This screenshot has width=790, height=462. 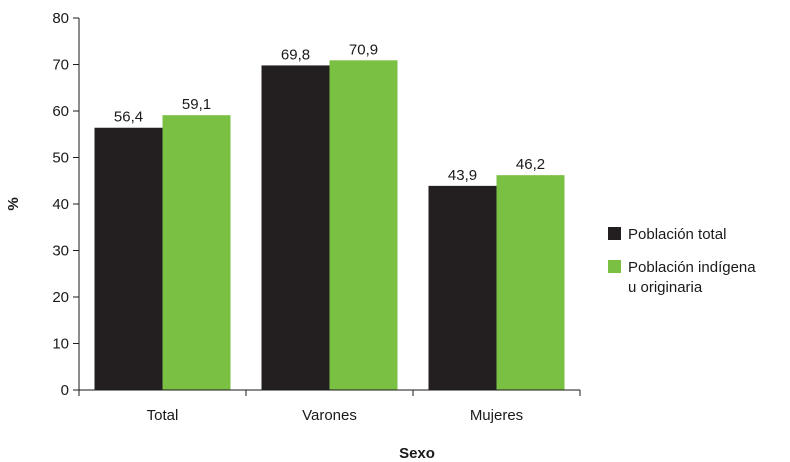 What do you see at coordinates (677, 234) in the screenshot?
I see `legend-label-series-1: Población total` at bounding box center [677, 234].